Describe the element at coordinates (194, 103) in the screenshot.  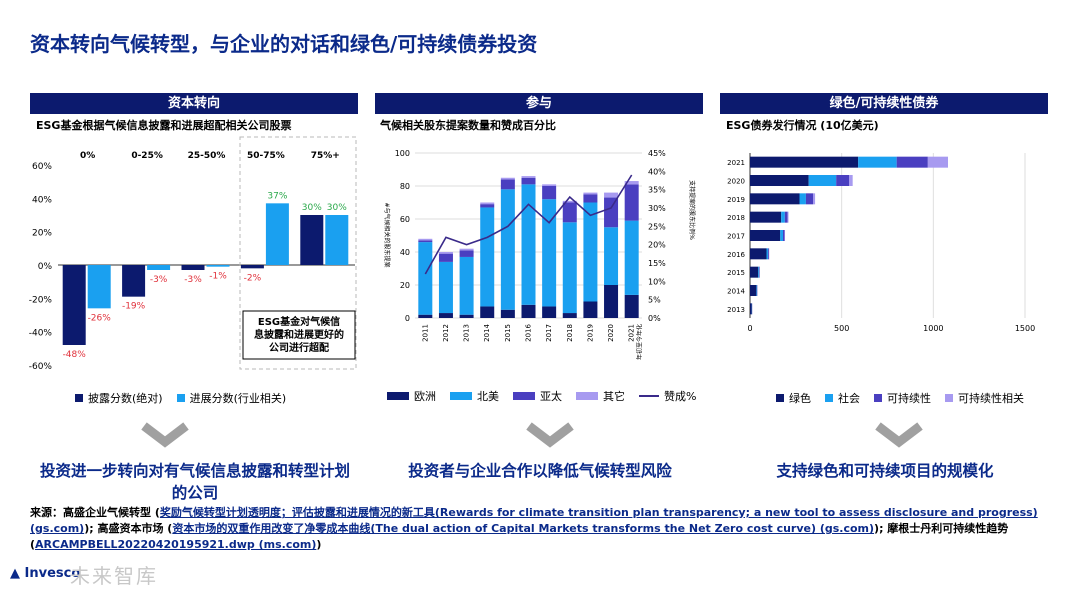
I see `panel-header-capital: 资本转向` at that location.